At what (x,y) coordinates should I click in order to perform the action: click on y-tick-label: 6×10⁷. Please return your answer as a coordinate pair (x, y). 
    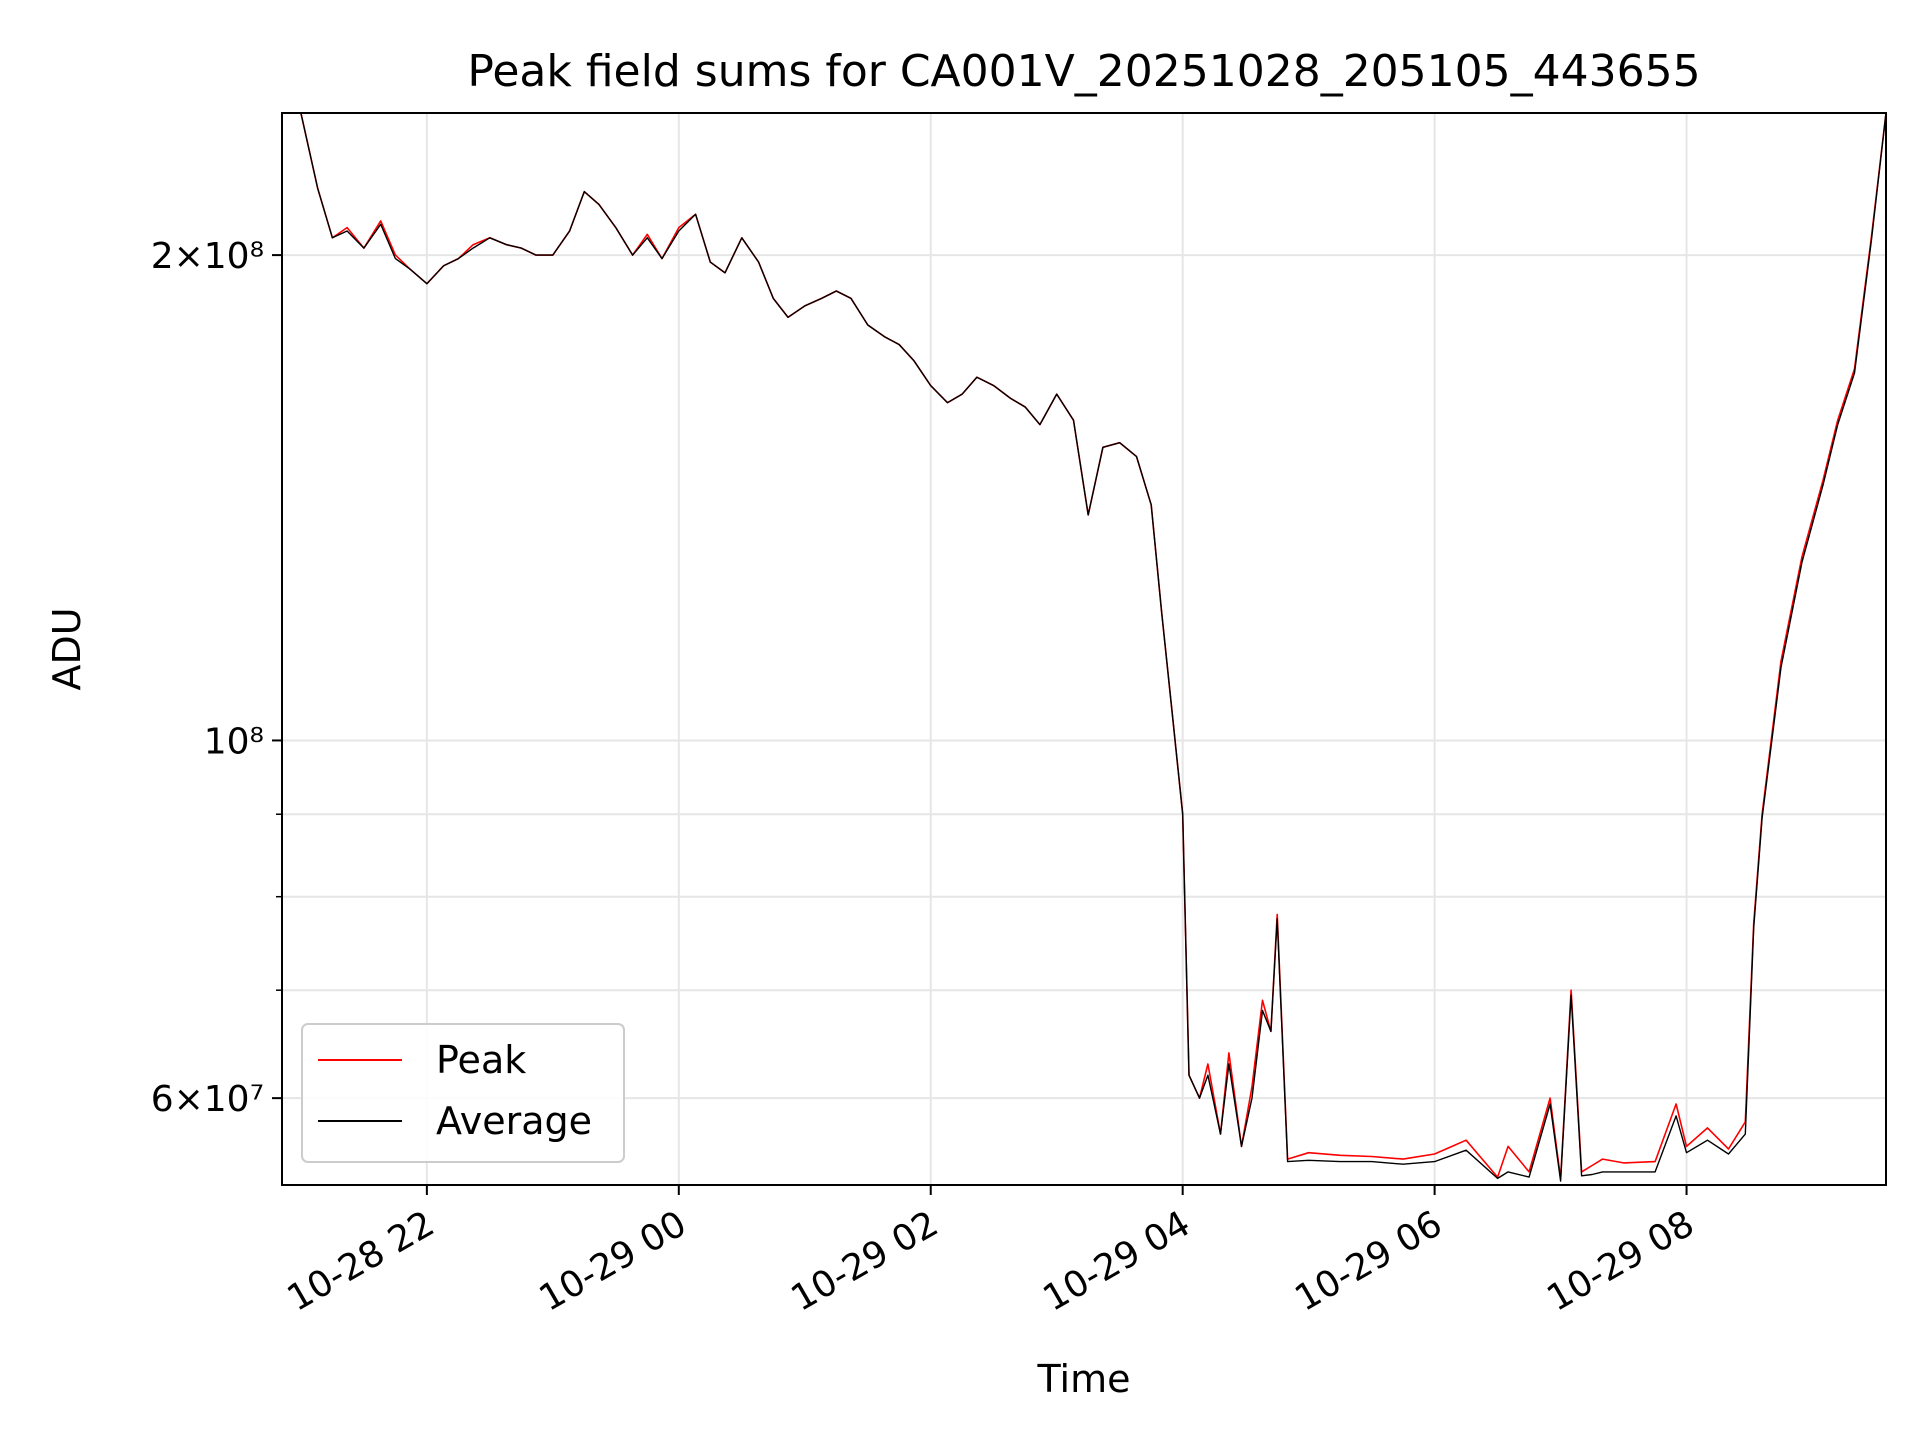
    Looking at the image, I should click on (207, 1099).